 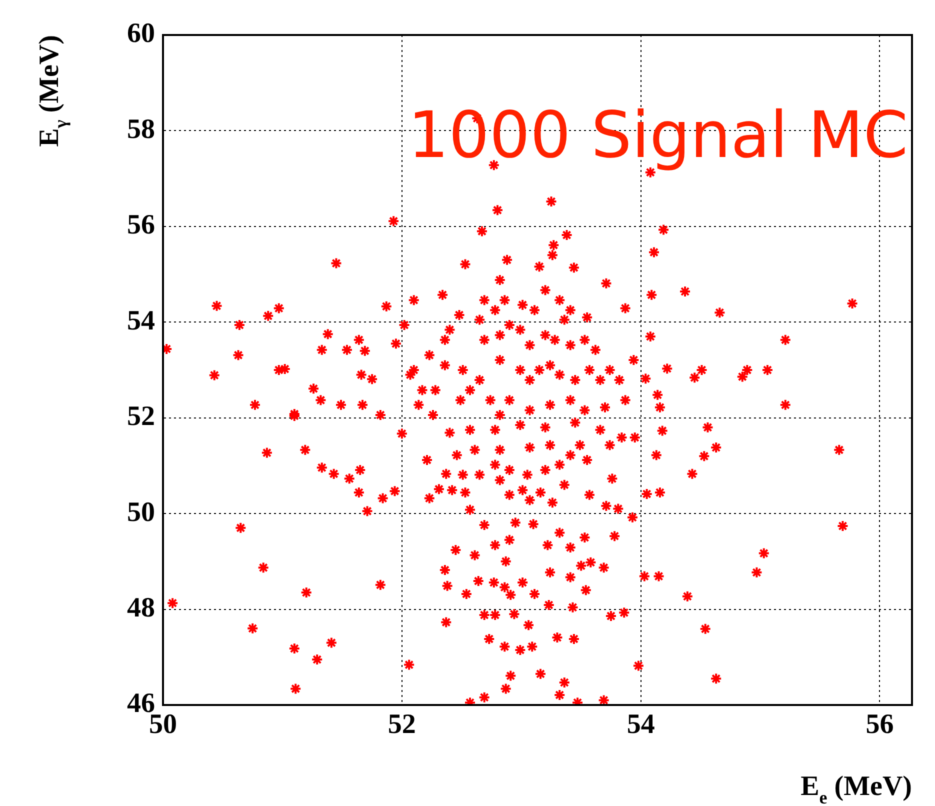 What do you see at coordinates (141, 34) in the screenshot?
I see `y-tick-label: 60` at bounding box center [141, 34].